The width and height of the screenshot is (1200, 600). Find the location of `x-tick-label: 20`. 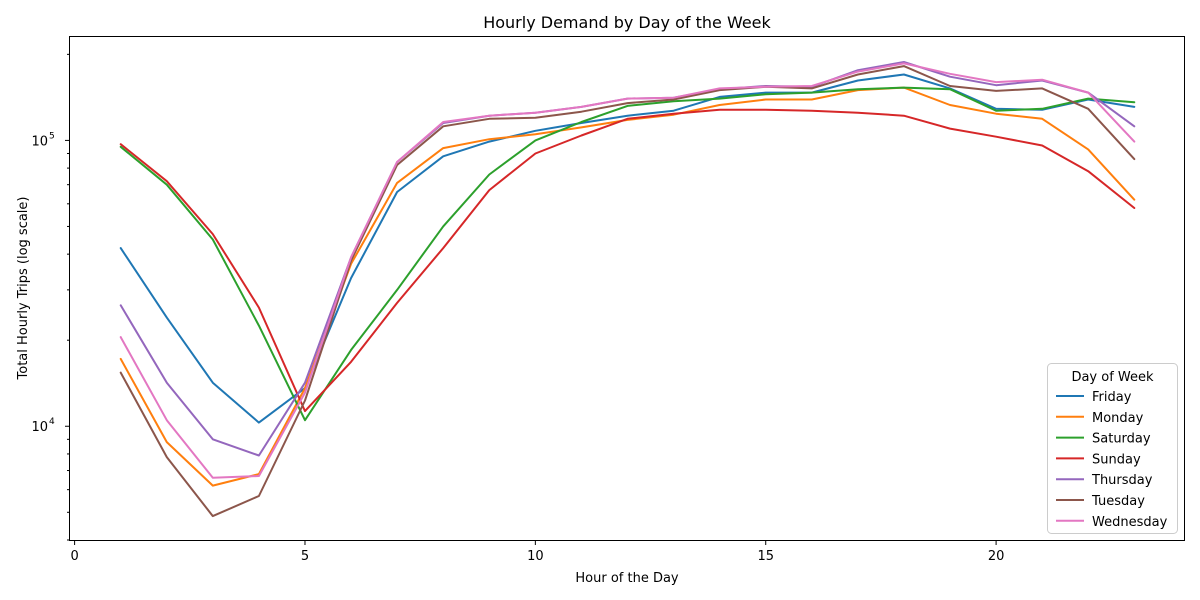

x-tick-label: 20 is located at coordinates (996, 556).